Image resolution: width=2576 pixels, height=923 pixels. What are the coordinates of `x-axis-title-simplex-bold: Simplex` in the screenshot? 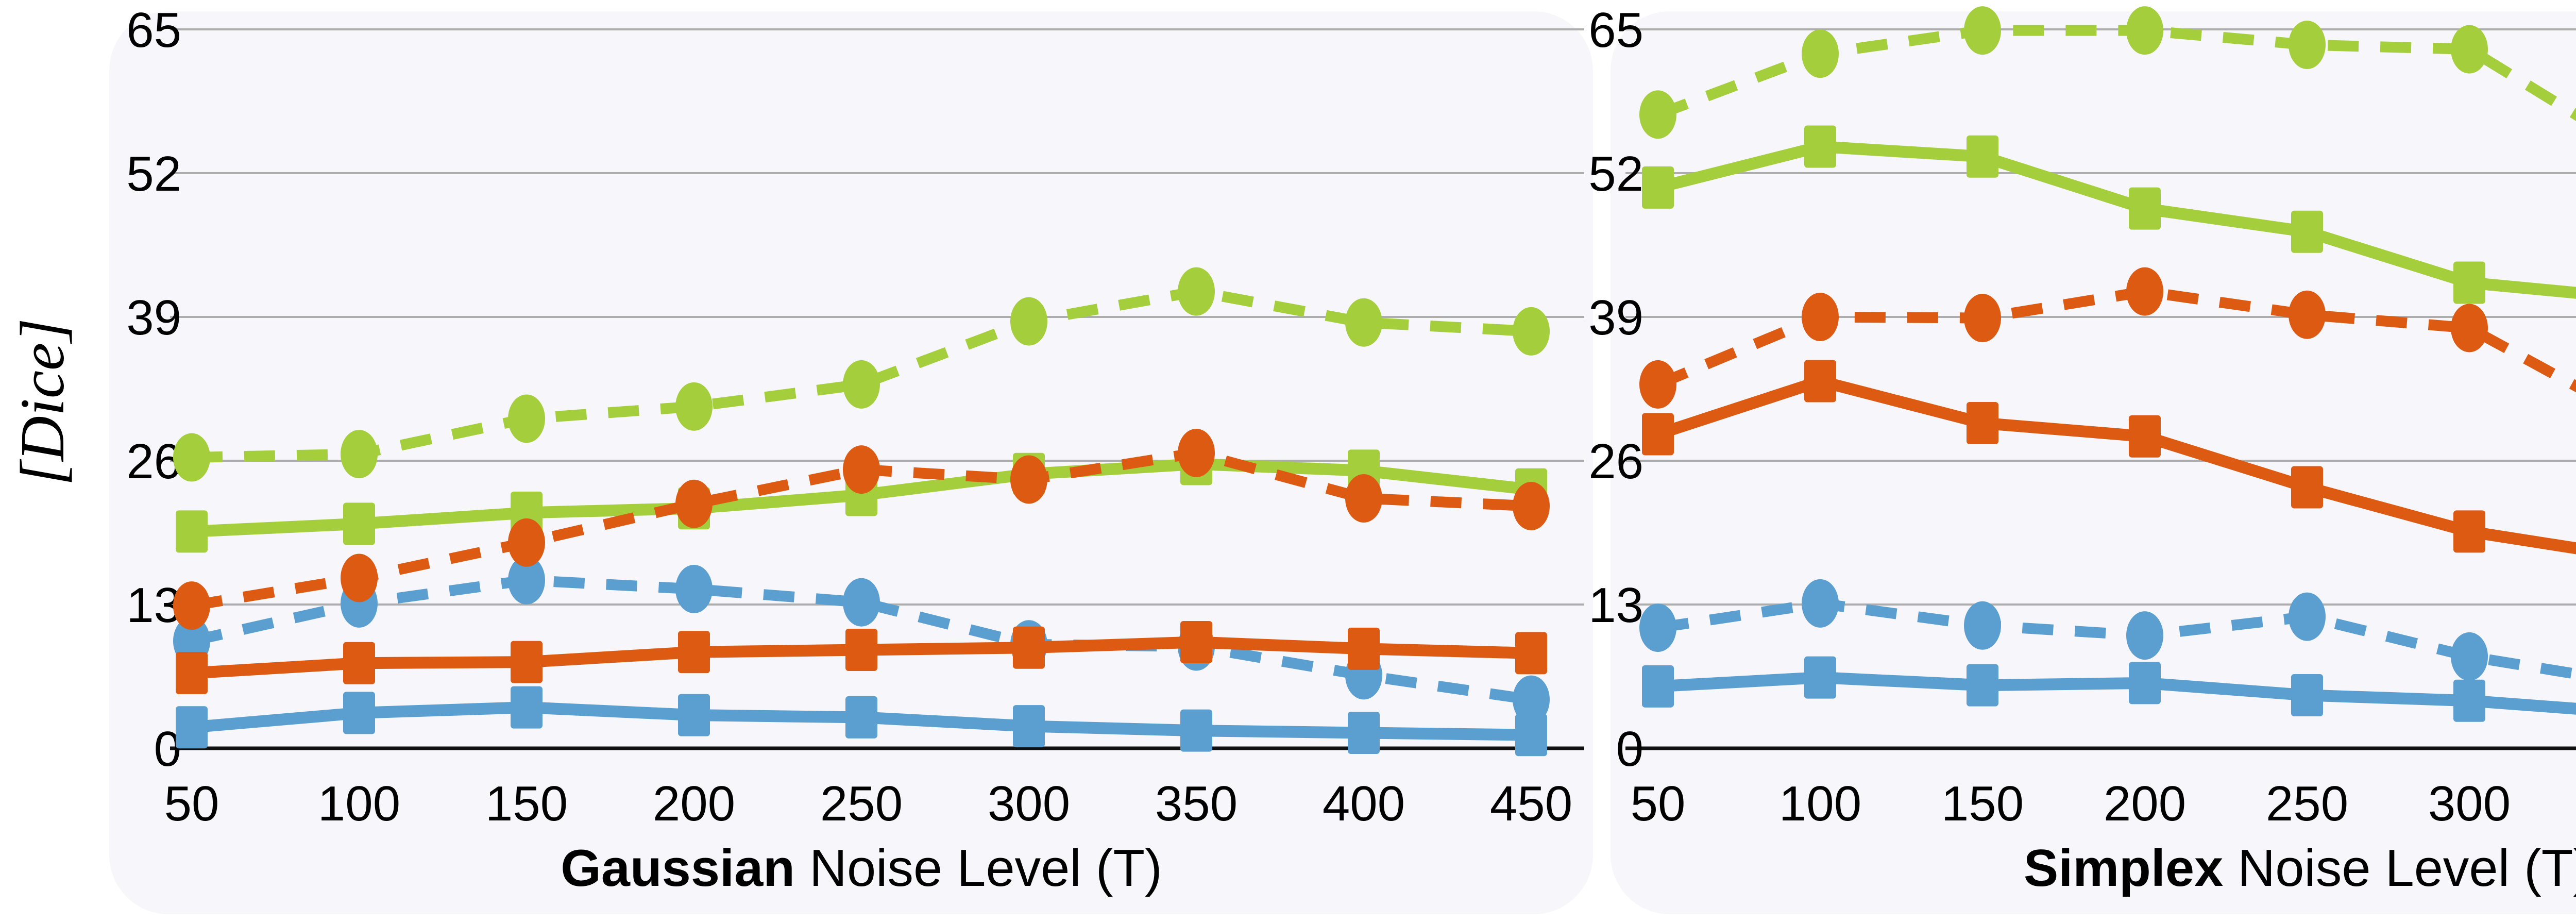 It's located at (2123, 868).